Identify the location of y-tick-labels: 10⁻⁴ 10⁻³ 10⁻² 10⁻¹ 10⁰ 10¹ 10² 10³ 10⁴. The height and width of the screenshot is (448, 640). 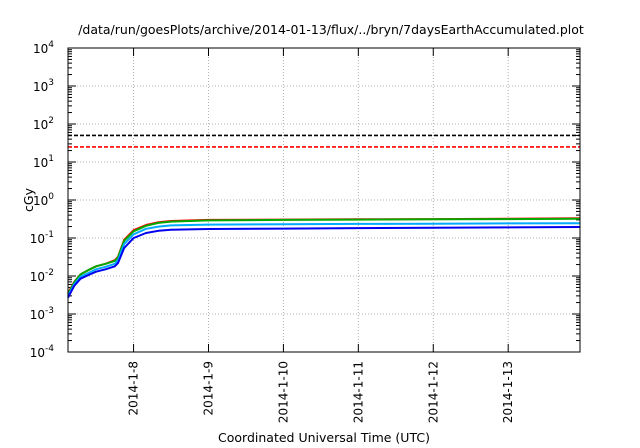
(42, 200).